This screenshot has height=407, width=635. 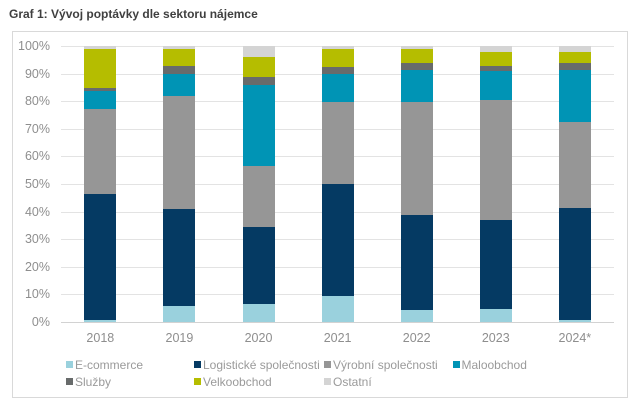 I want to click on x-axis-label-2022: 2022, so click(x=416, y=338).